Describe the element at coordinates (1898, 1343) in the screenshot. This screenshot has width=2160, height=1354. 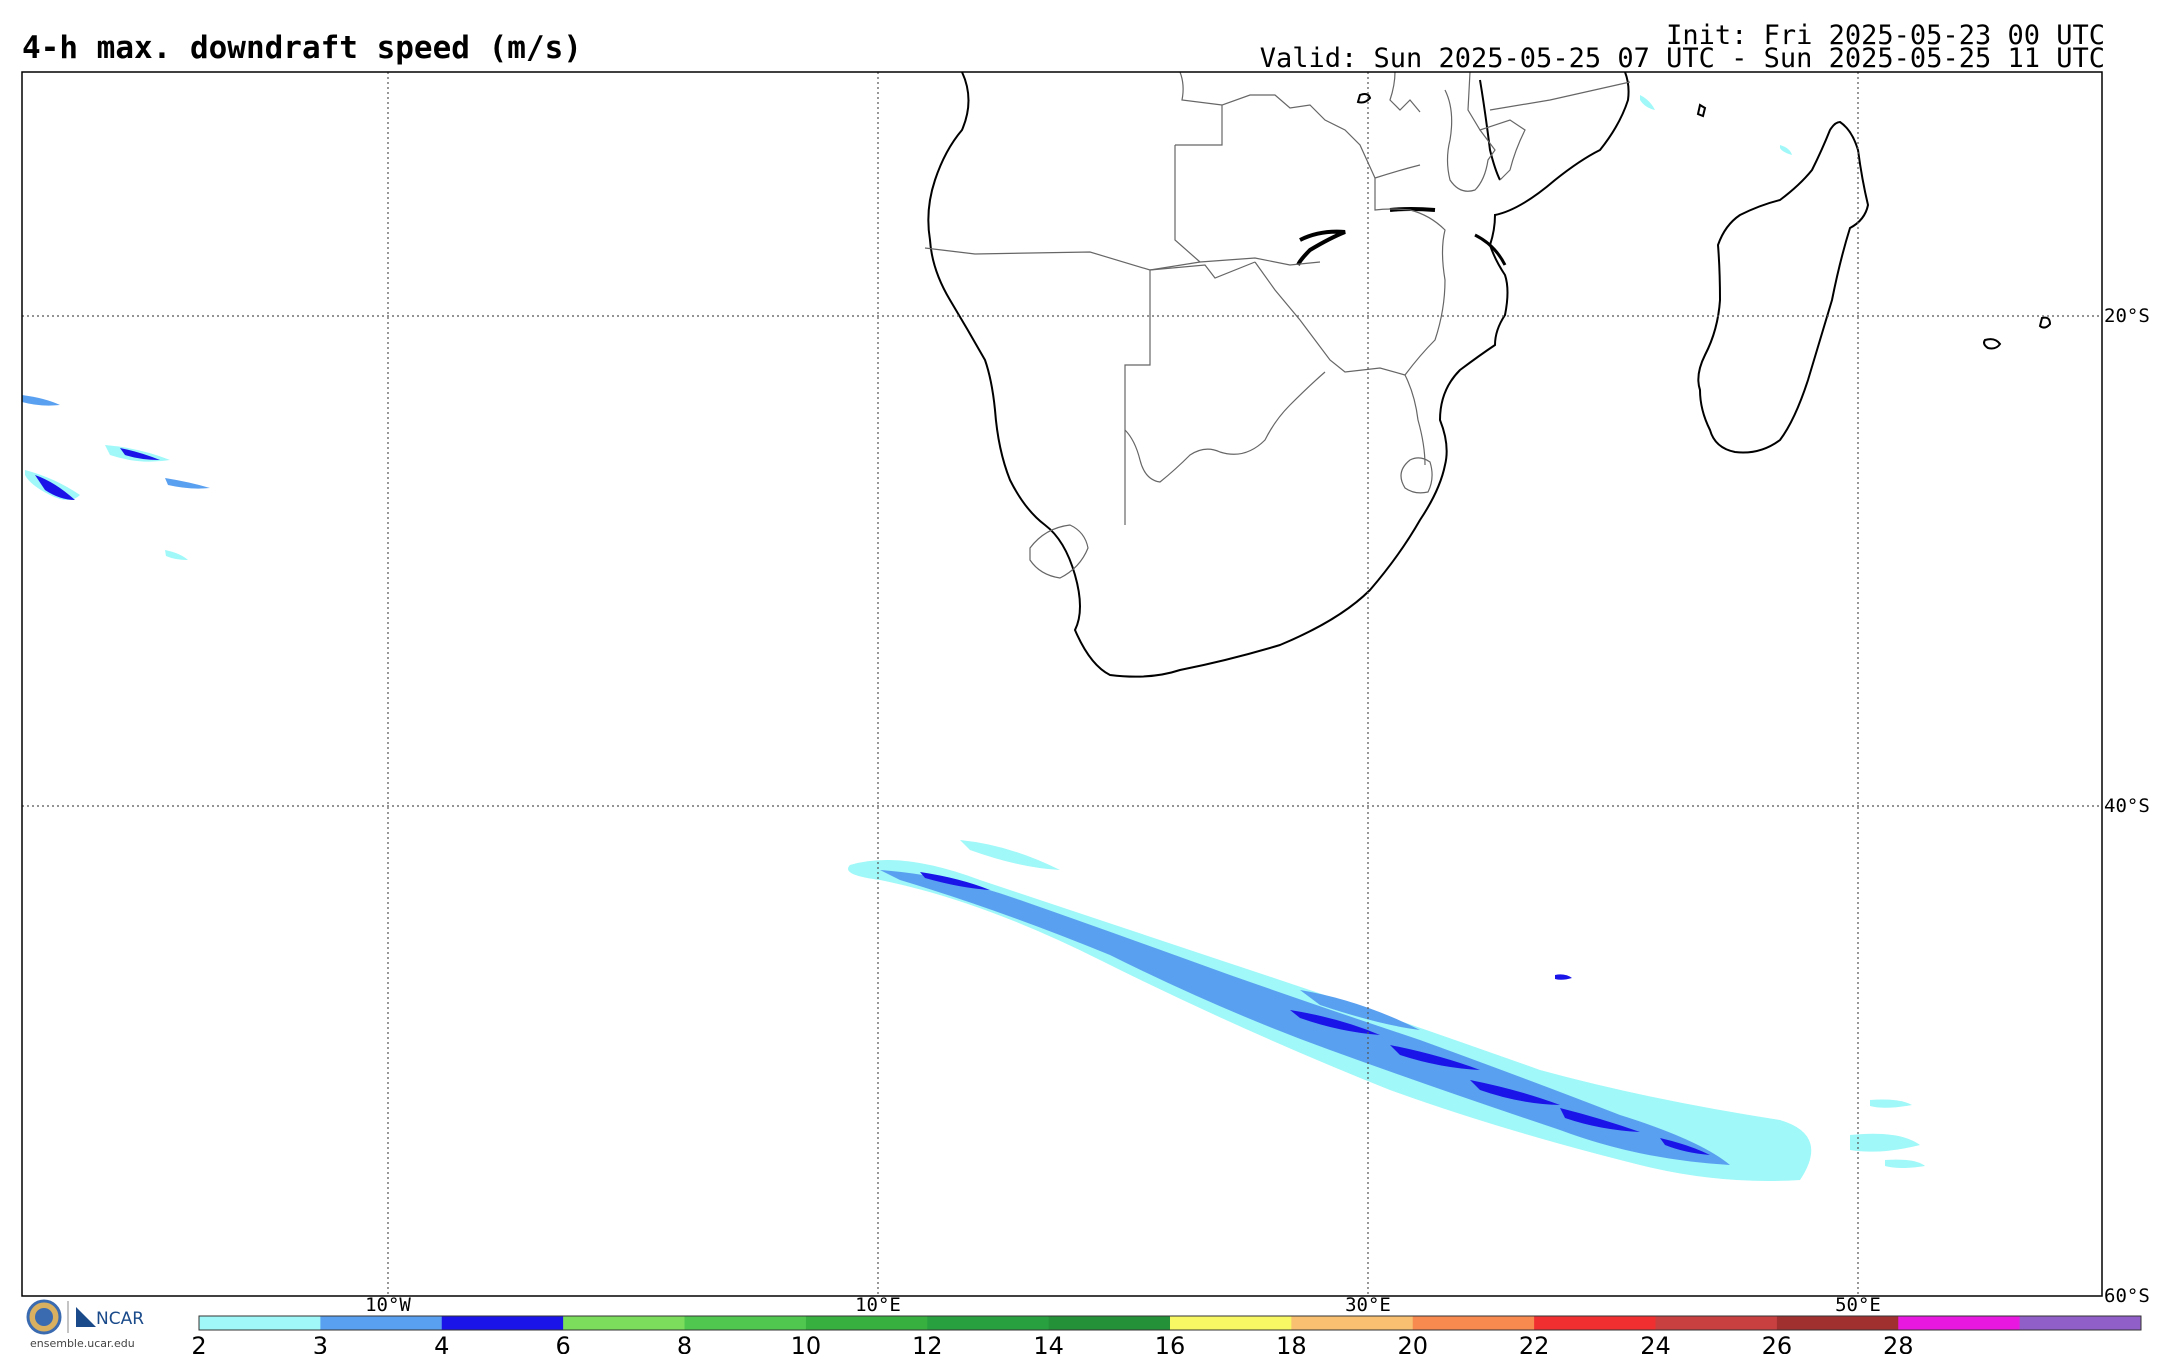
I see `colorbar-tick-label: 28` at that location.